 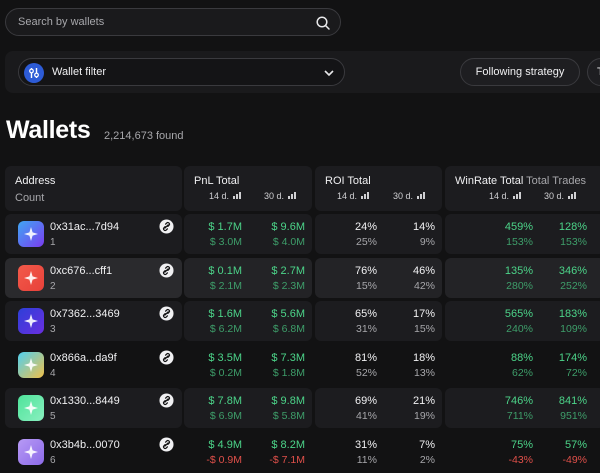 What do you see at coordinates (522, 278) in the screenshot?
I see `winrate-cell: 135% 280% 346% 252%` at bounding box center [522, 278].